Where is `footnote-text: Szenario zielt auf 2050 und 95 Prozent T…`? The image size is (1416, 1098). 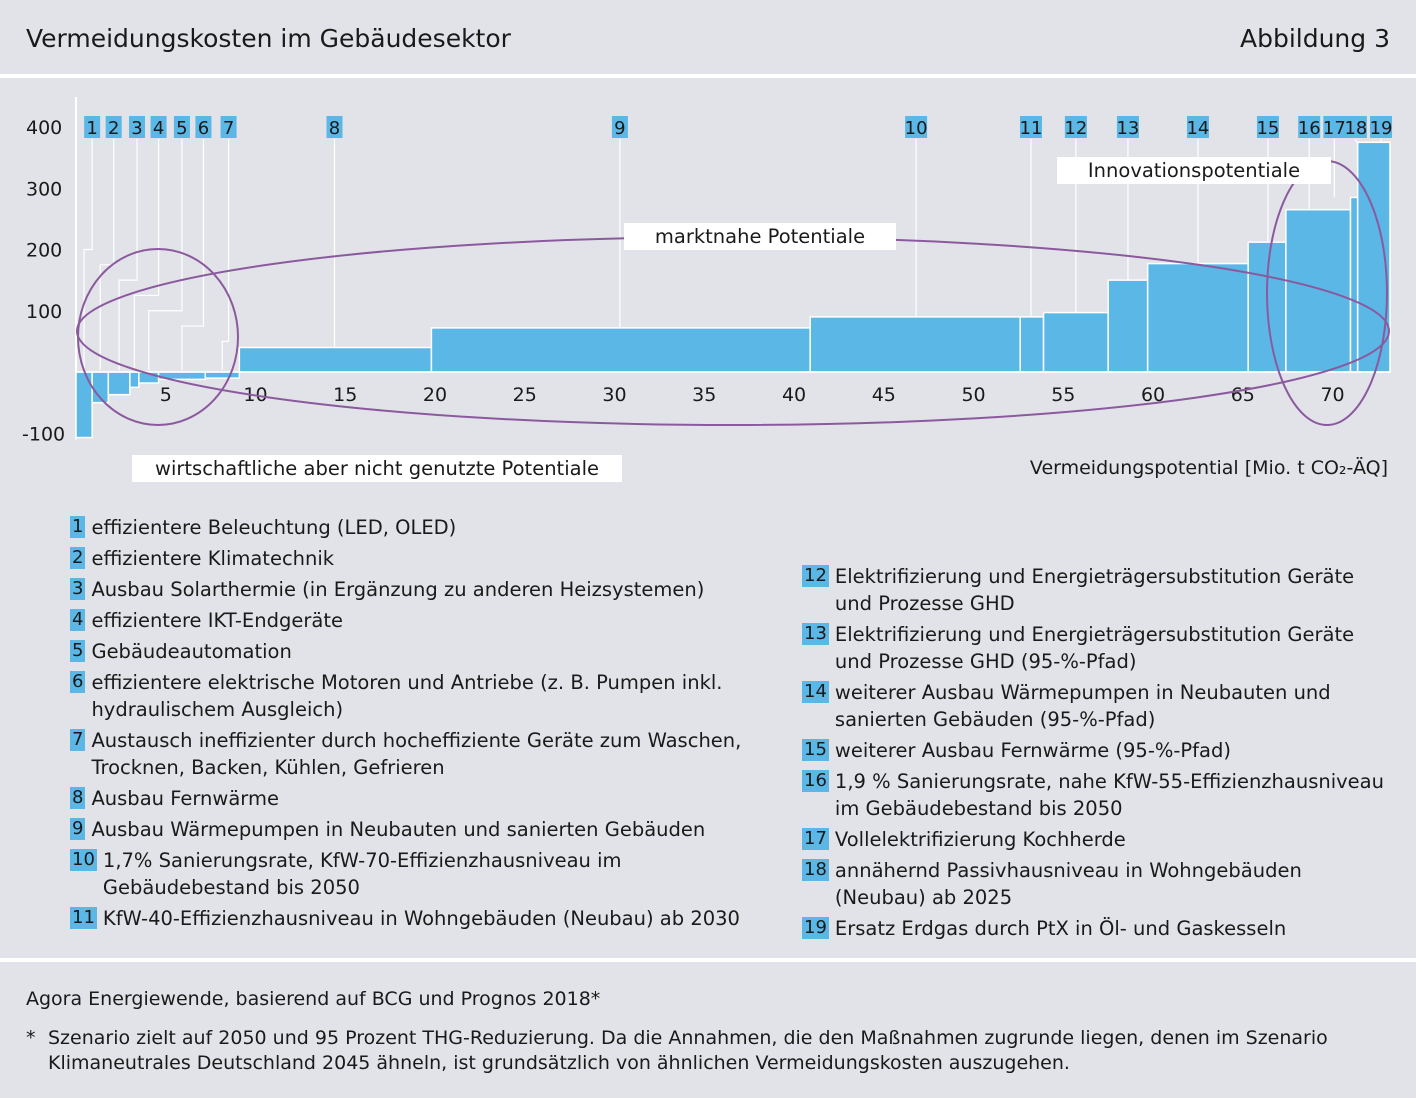 footnote-text: Szenario zielt auf 2050 und 95 Prozent T… is located at coordinates (688, 1050).